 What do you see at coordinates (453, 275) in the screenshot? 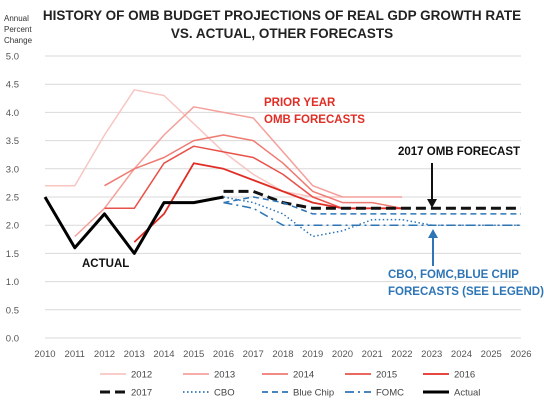
I see `annotation-other-forecasts-line-1: CBO, FOMC,BLUE CHIP` at bounding box center [453, 275].